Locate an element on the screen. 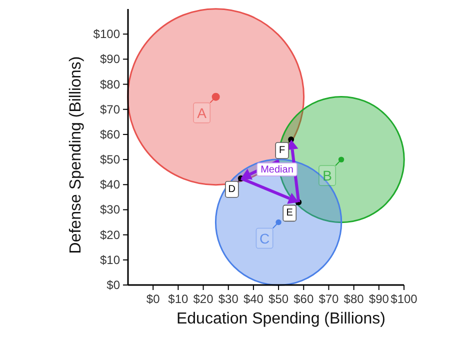 This screenshot has height=338, width=474. x-tick-label: $90 is located at coordinates (379, 299).